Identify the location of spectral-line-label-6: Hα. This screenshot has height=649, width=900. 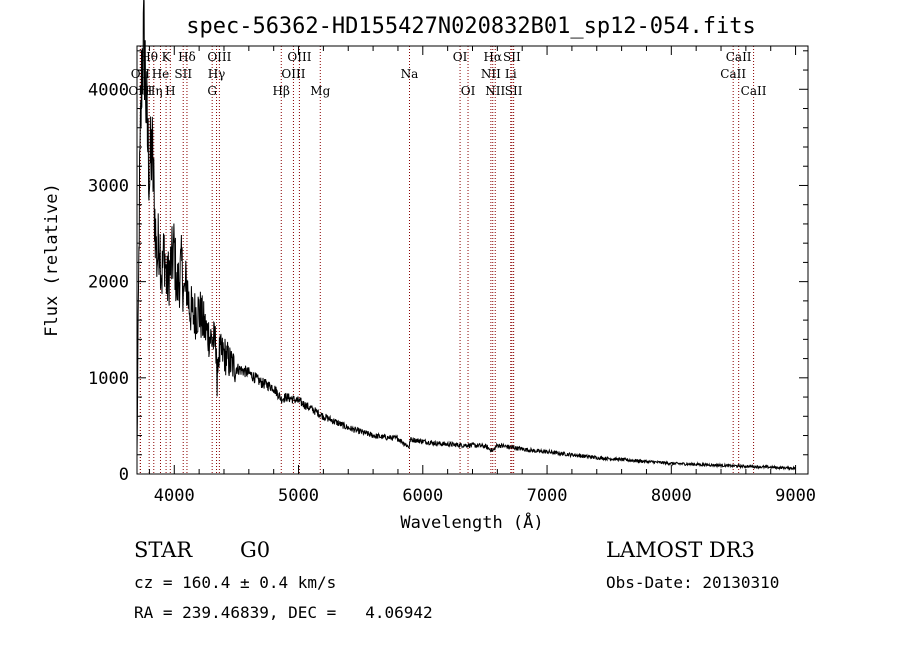
(492, 57).